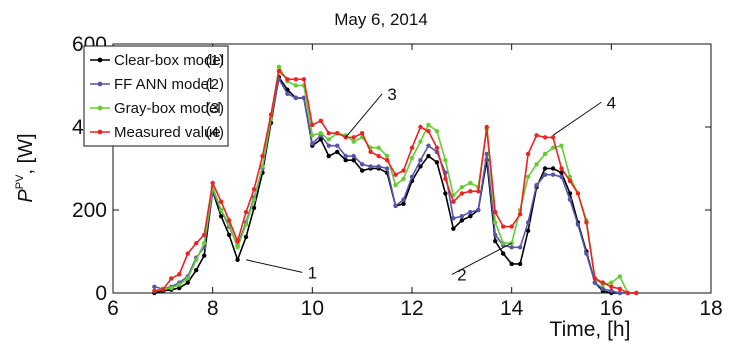 The image size is (731, 347). What do you see at coordinates (89, 210) in the screenshot?
I see `y-tick-label: 200` at bounding box center [89, 210].